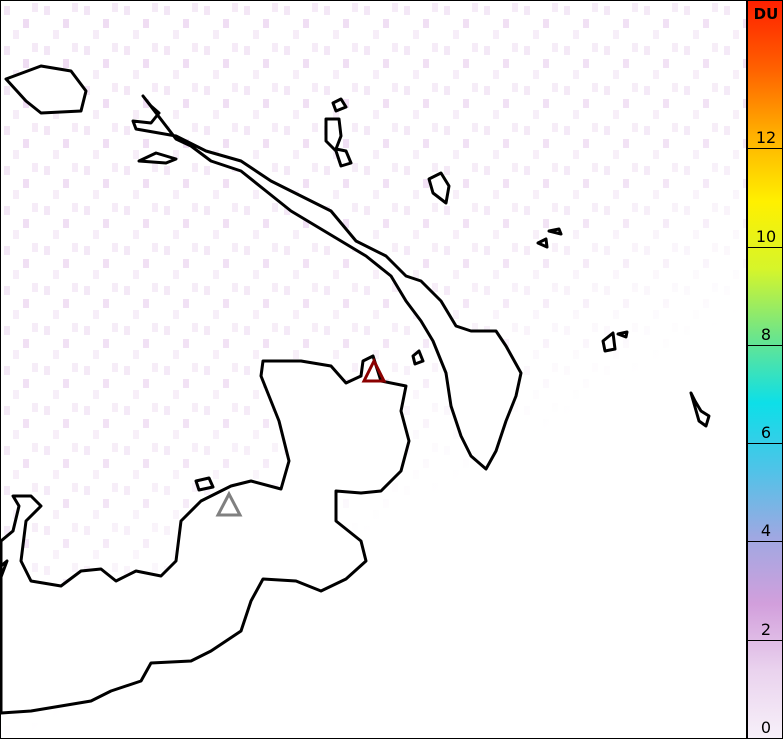 The height and width of the screenshot is (742, 783). I want to click on colorbar-tick-label: 8, so click(766, 334).